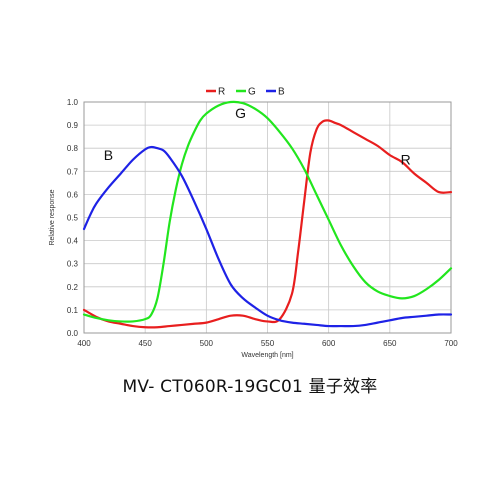 The image size is (500, 500). What do you see at coordinates (145, 343) in the screenshot?
I see `x-tick-label: 450` at bounding box center [145, 343].